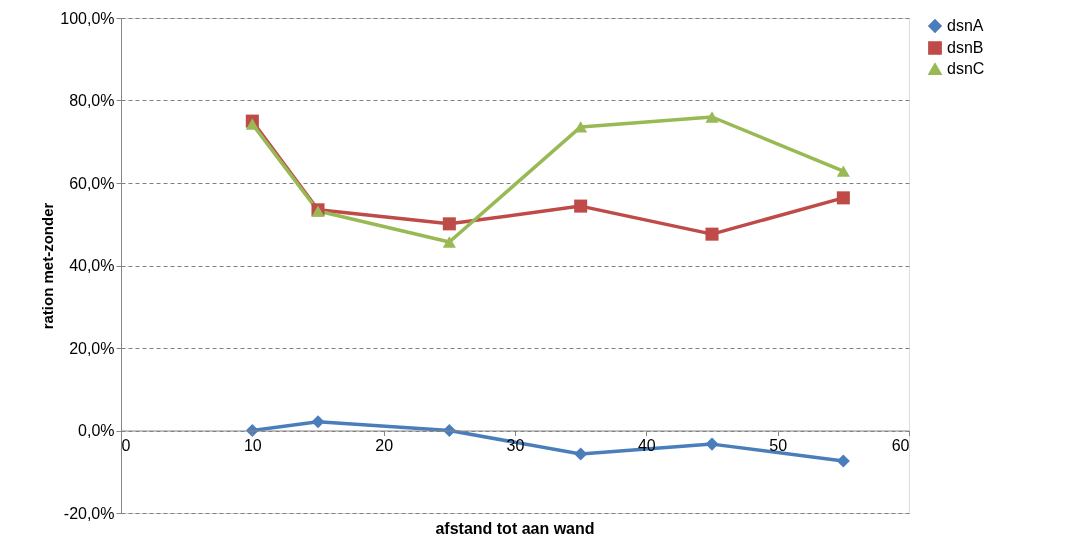 The image size is (1086, 550). Describe the element at coordinates (92, 348) in the screenshot. I see `y-tick-label: 20,0%` at that location.